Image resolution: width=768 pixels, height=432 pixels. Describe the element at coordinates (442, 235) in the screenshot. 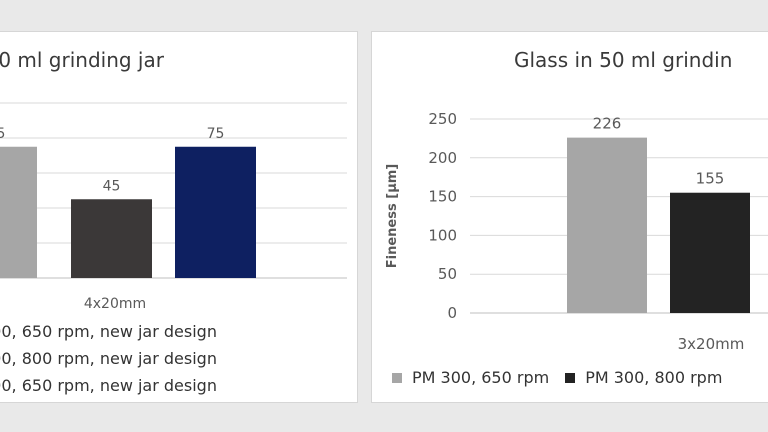

I see `y-tick-label: 100` at that location.